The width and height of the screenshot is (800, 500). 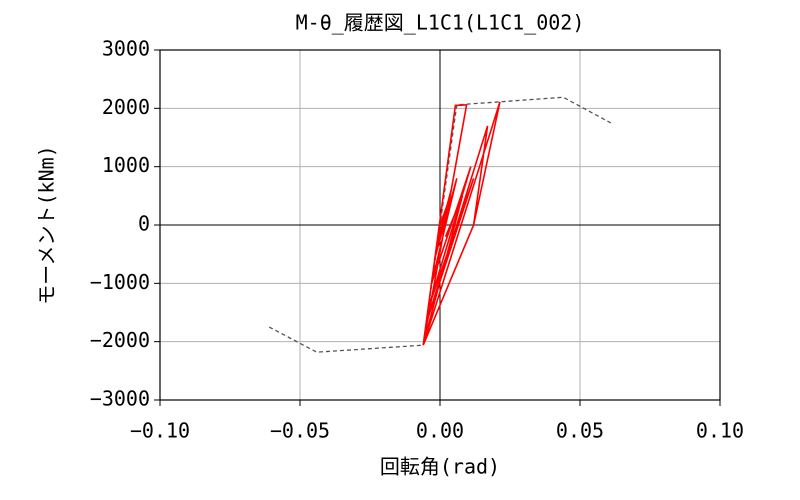 What do you see at coordinates (461, 223) in the screenshot?
I see `data-line` at bounding box center [461, 223].